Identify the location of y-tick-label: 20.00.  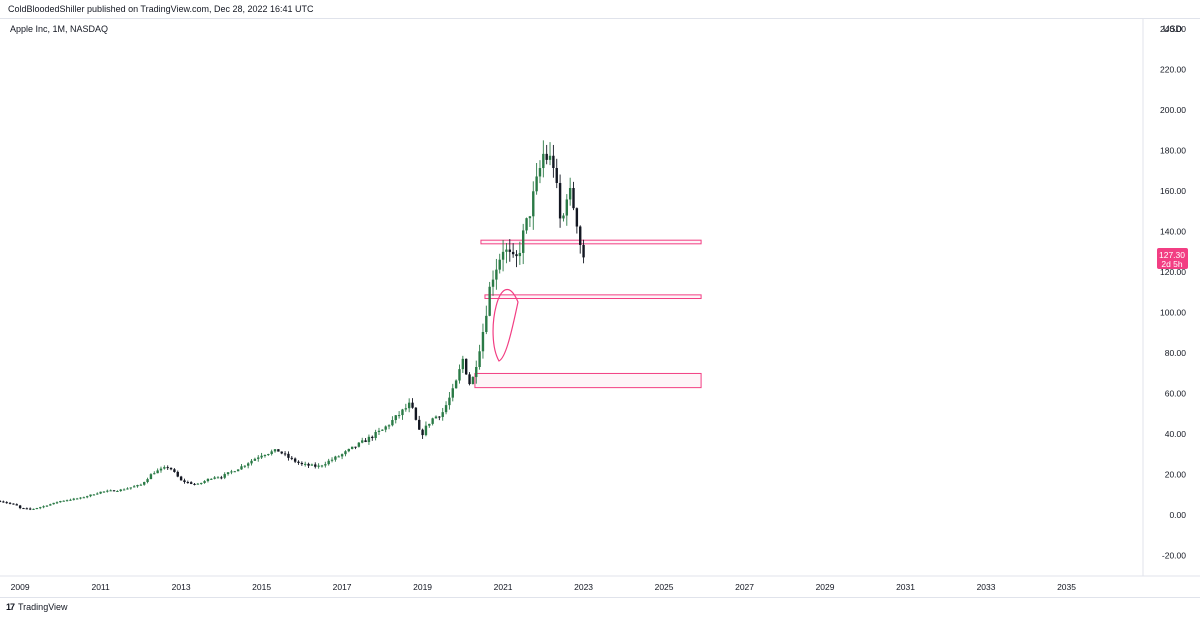
(1176, 475).